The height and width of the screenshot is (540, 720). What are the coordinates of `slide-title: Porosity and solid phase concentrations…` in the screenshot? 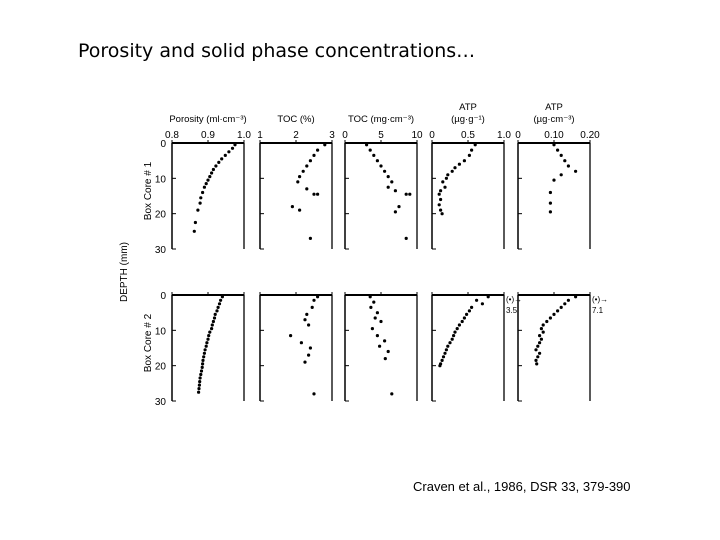 It's located at (277, 51).